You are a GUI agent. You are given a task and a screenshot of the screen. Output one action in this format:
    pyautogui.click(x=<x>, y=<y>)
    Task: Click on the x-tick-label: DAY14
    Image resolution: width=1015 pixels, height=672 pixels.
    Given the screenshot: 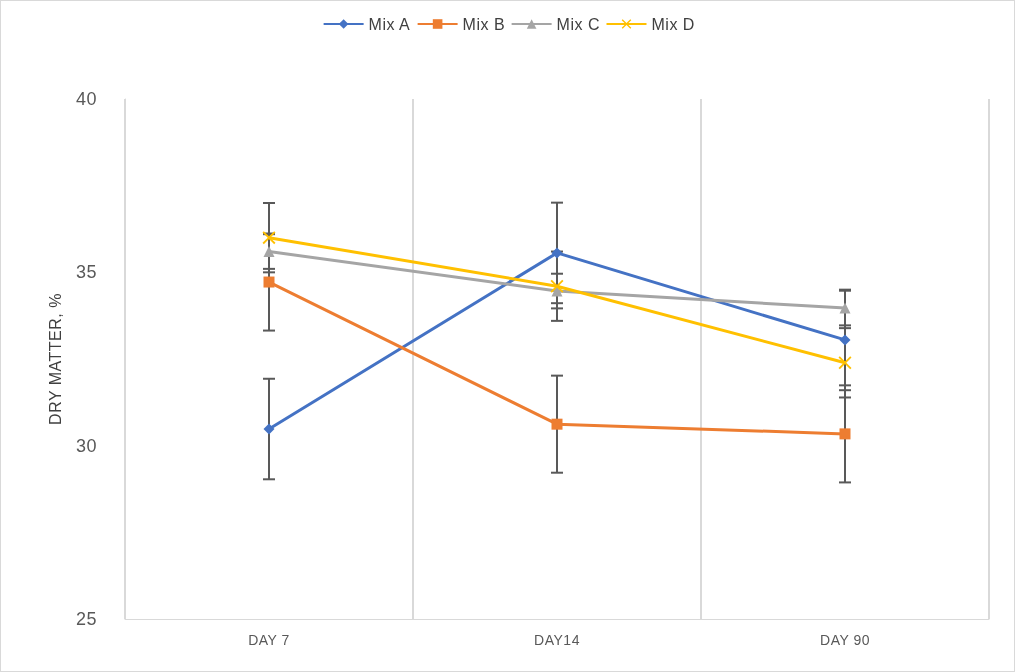 What is the action you would take?
    pyautogui.click(x=557, y=640)
    